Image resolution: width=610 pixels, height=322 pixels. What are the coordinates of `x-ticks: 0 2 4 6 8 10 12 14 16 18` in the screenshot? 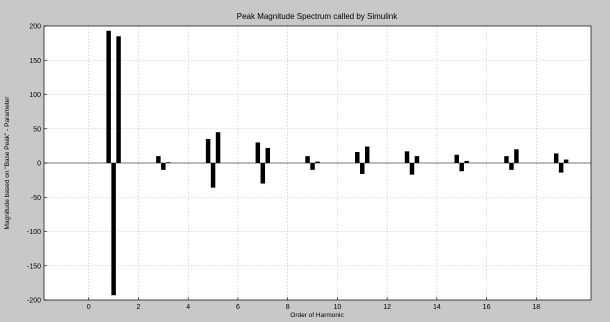 It's located at (313, 304).